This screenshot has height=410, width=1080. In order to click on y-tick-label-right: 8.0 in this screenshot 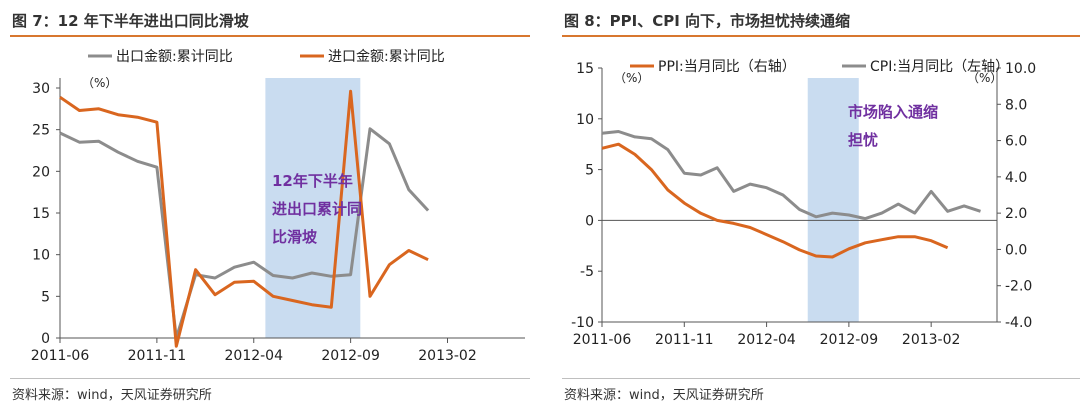, I will do `click(1016, 105)`.